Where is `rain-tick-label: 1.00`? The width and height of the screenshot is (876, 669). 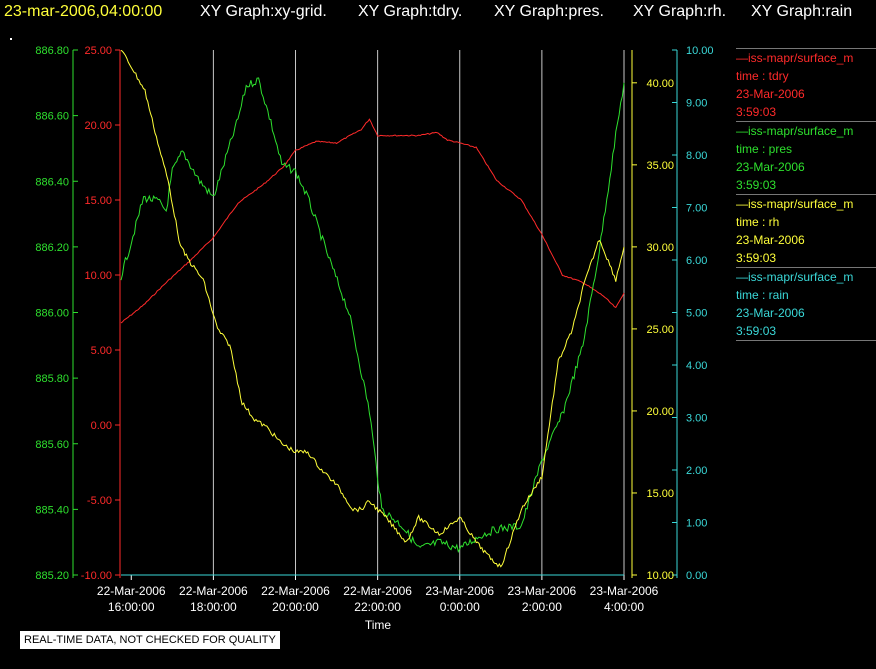
rain-tick-label: 1.00 is located at coordinates (696, 524).